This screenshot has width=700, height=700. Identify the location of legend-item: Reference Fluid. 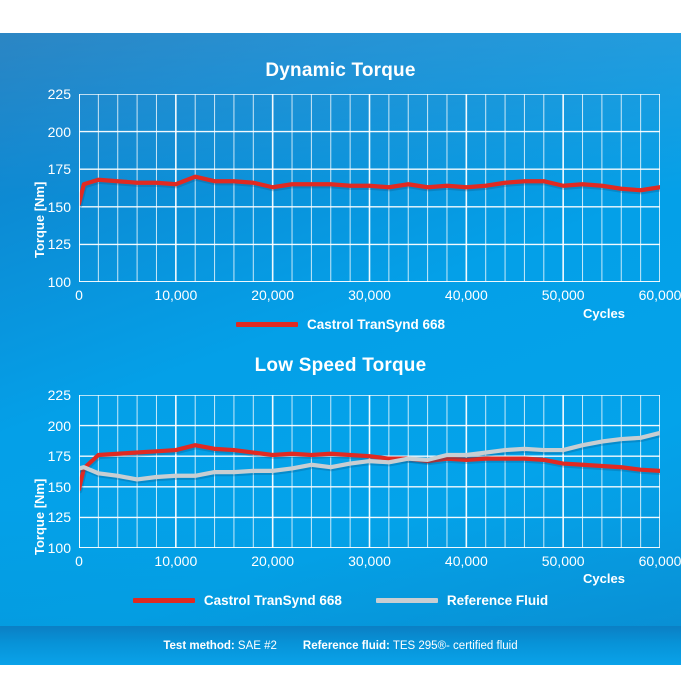
(462, 600).